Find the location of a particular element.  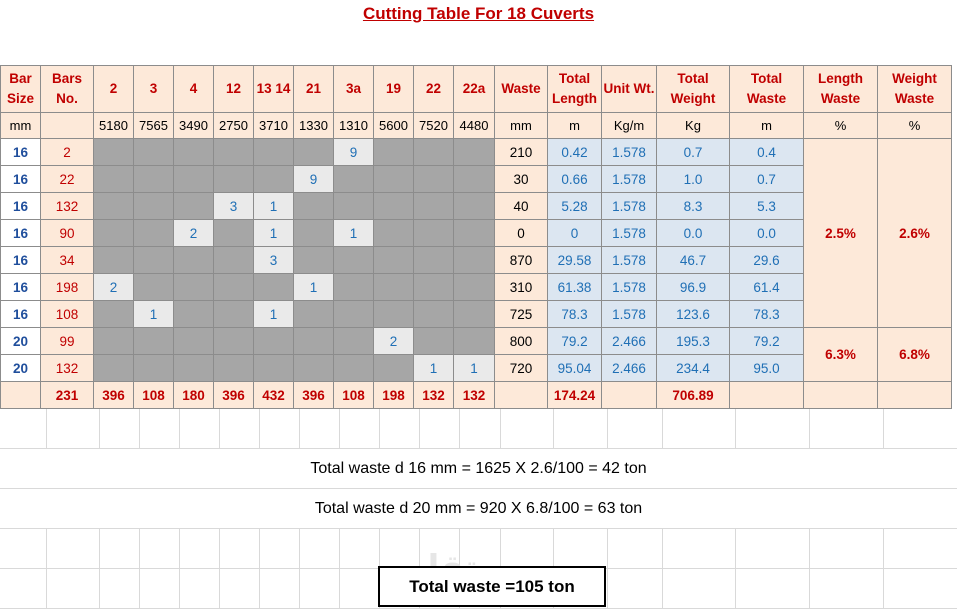

total-weight-cell: 123.6 is located at coordinates (693, 314).